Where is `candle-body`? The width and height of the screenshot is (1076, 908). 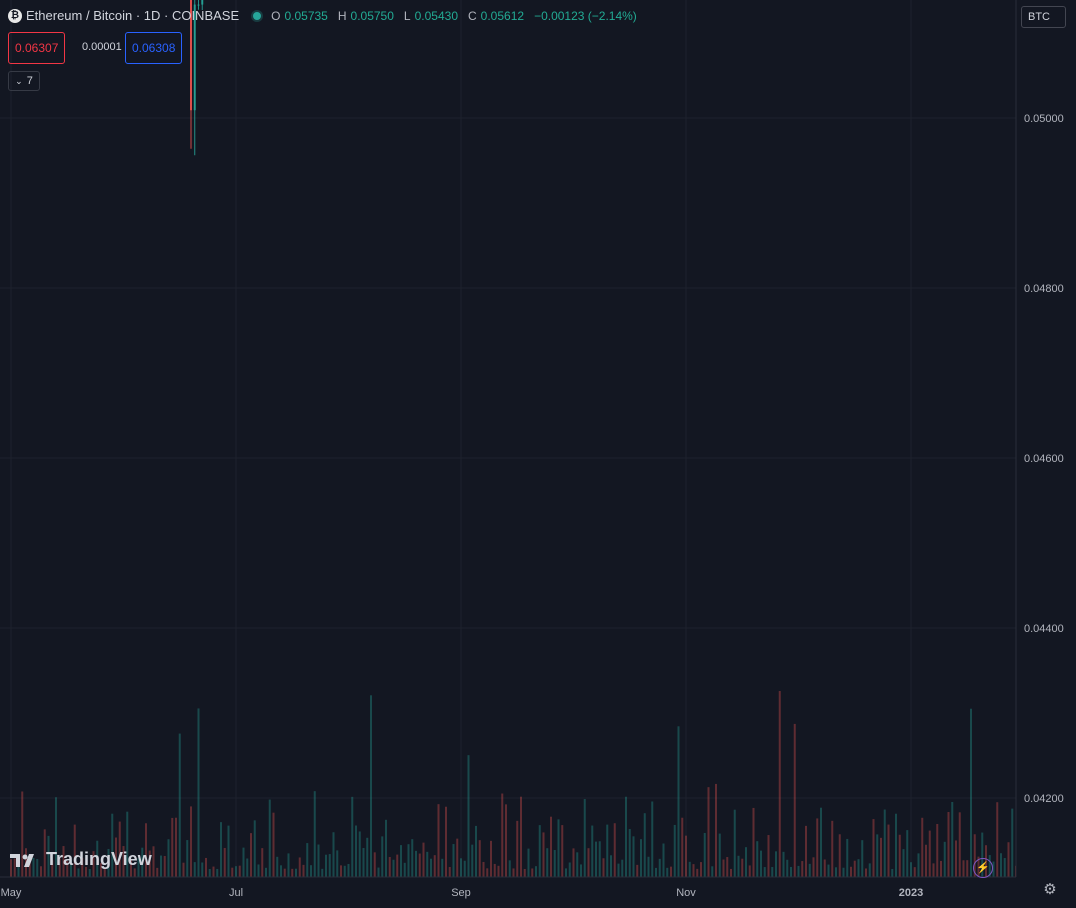
candle-body is located at coordinates (202, 2).